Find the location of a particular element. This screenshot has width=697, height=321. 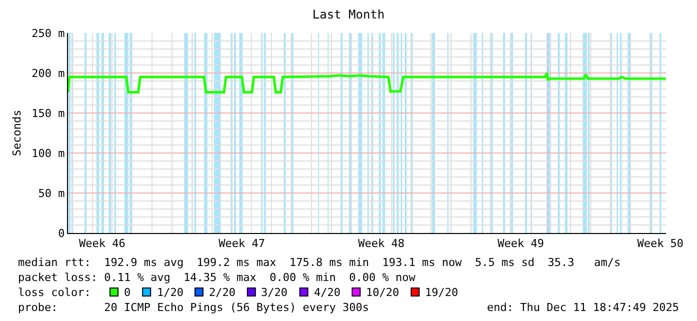

x-tick-label: Week 48 is located at coordinates (381, 243).